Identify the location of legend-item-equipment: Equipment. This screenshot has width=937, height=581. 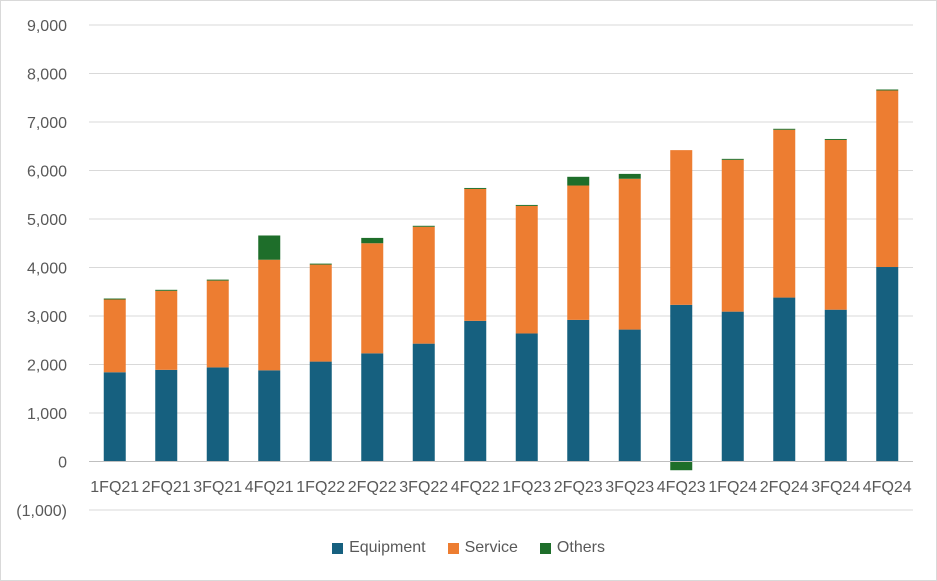
(379, 548).